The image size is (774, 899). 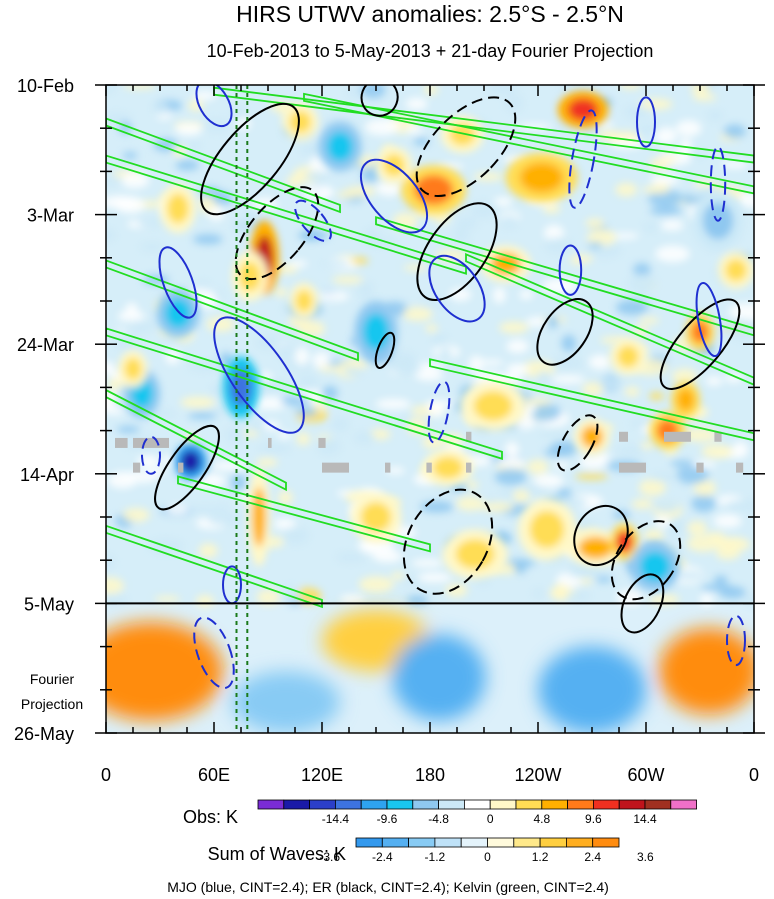 I want to click on y-tick-label: 5-May, so click(x=49, y=604).